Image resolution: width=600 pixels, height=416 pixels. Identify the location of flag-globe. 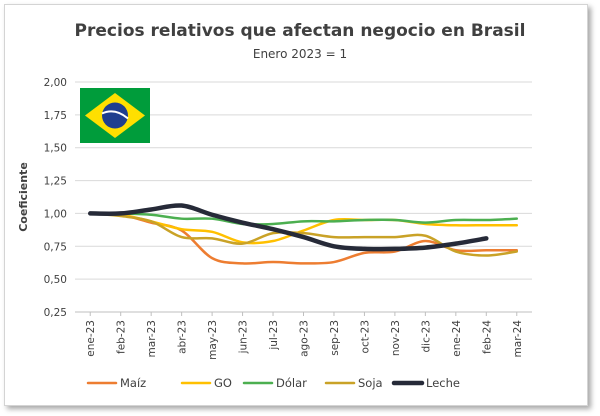
(115, 115).